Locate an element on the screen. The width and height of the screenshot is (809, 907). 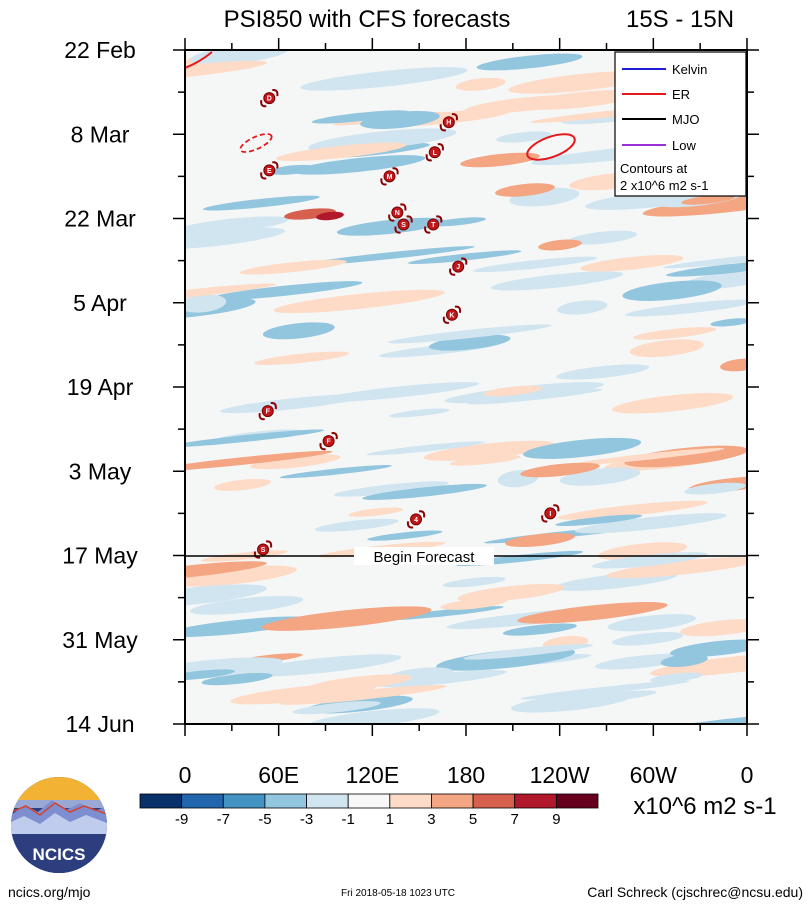
colorbar-units: x10^6 m2 s-1 is located at coordinates (704, 806).